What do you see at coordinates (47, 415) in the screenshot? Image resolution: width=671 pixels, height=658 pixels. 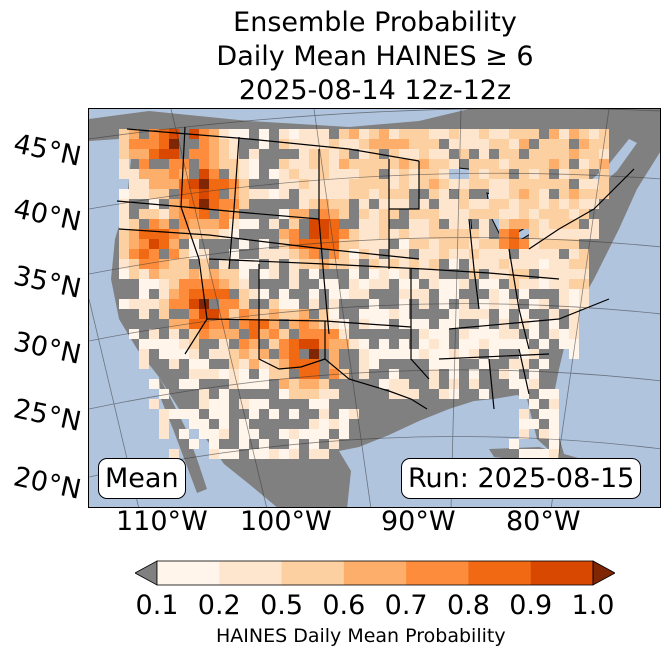 I see `lat-label-25: 25°N` at bounding box center [47, 415].